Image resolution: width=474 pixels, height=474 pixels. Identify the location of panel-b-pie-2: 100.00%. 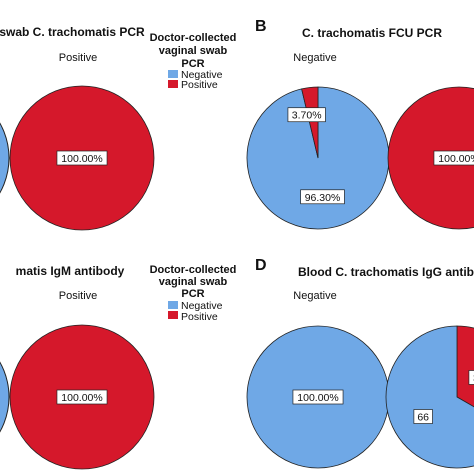
(430, 158).